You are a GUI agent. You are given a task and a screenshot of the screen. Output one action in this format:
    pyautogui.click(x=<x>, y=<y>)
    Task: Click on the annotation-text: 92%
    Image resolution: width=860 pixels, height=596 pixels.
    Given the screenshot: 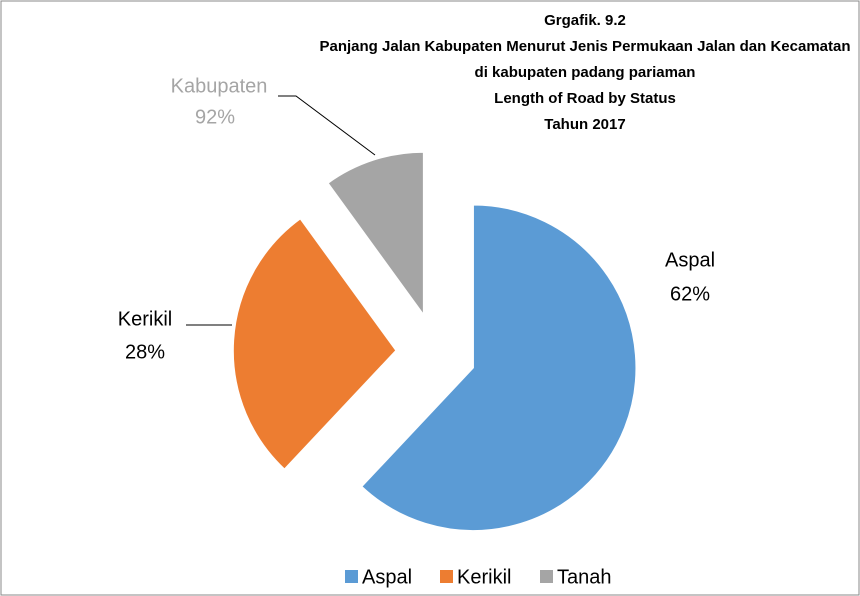 What is the action you would take?
    pyautogui.click(x=215, y=117)
    